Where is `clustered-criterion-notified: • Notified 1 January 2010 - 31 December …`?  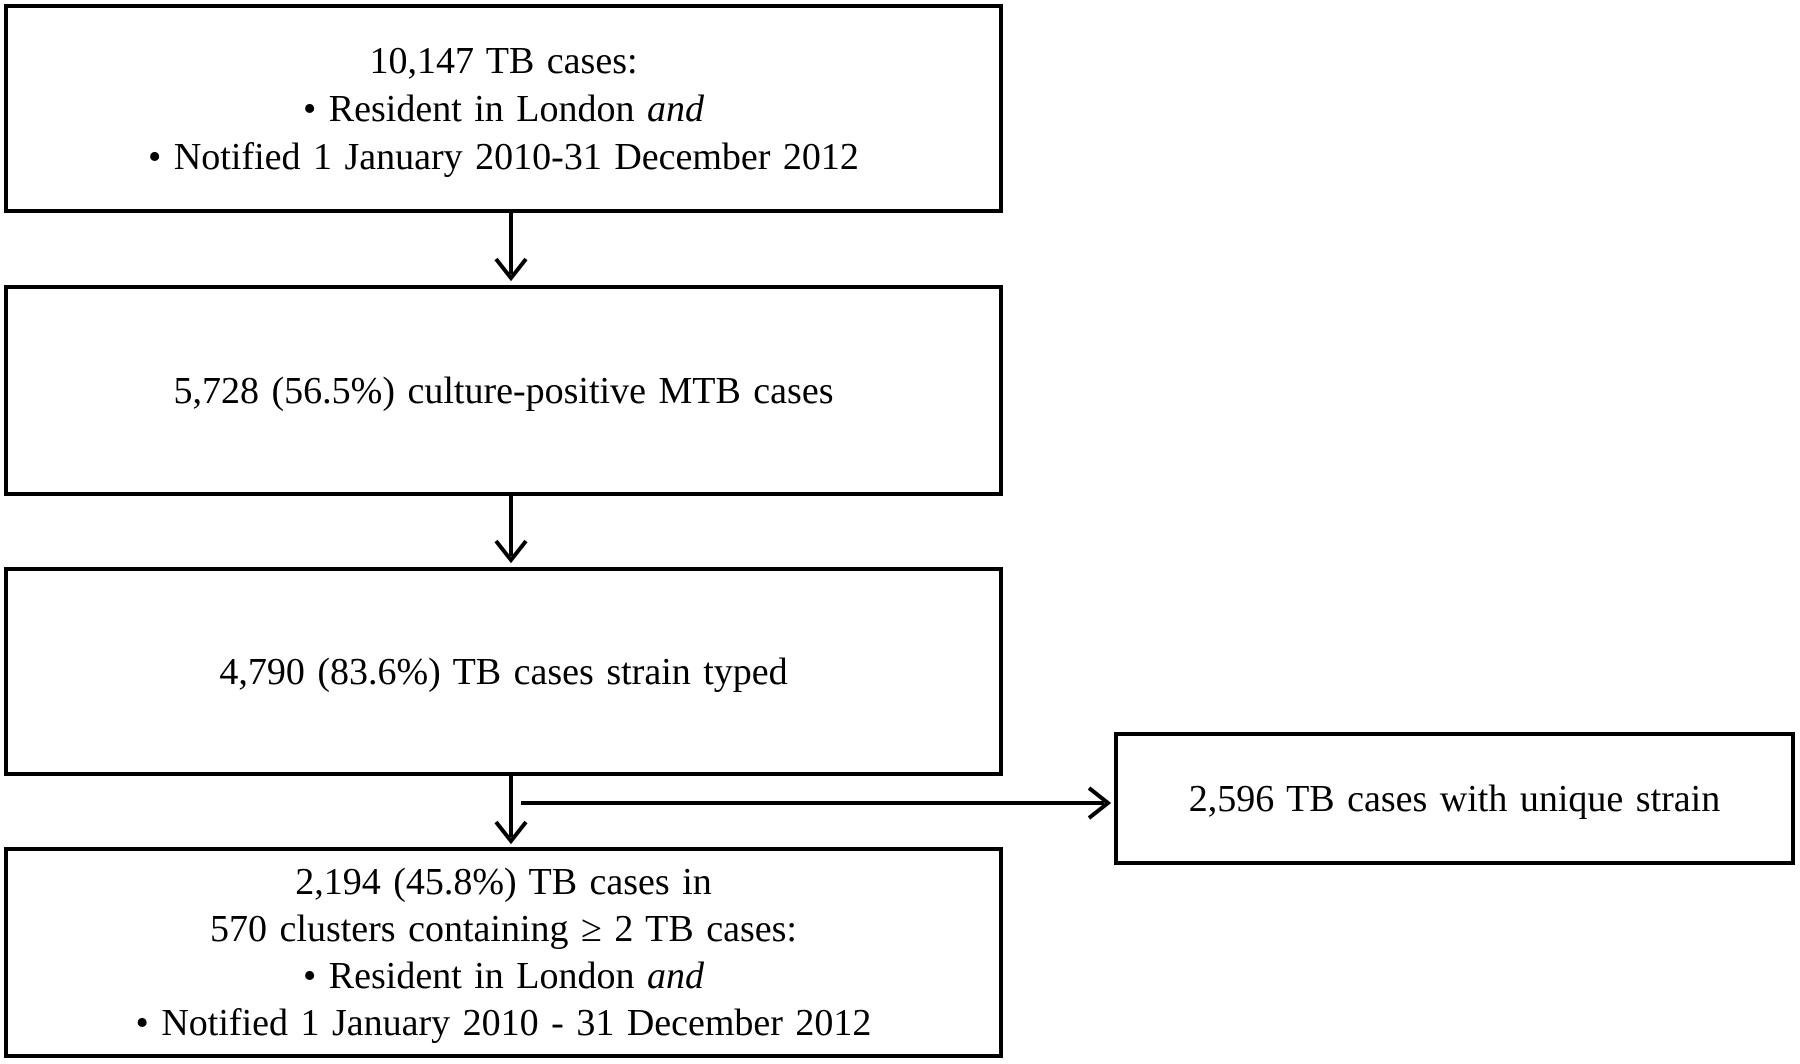
clustered-criterion-notified: • Notified 1 January 2010 - 31 December … is located at coordinates (503, 1022).